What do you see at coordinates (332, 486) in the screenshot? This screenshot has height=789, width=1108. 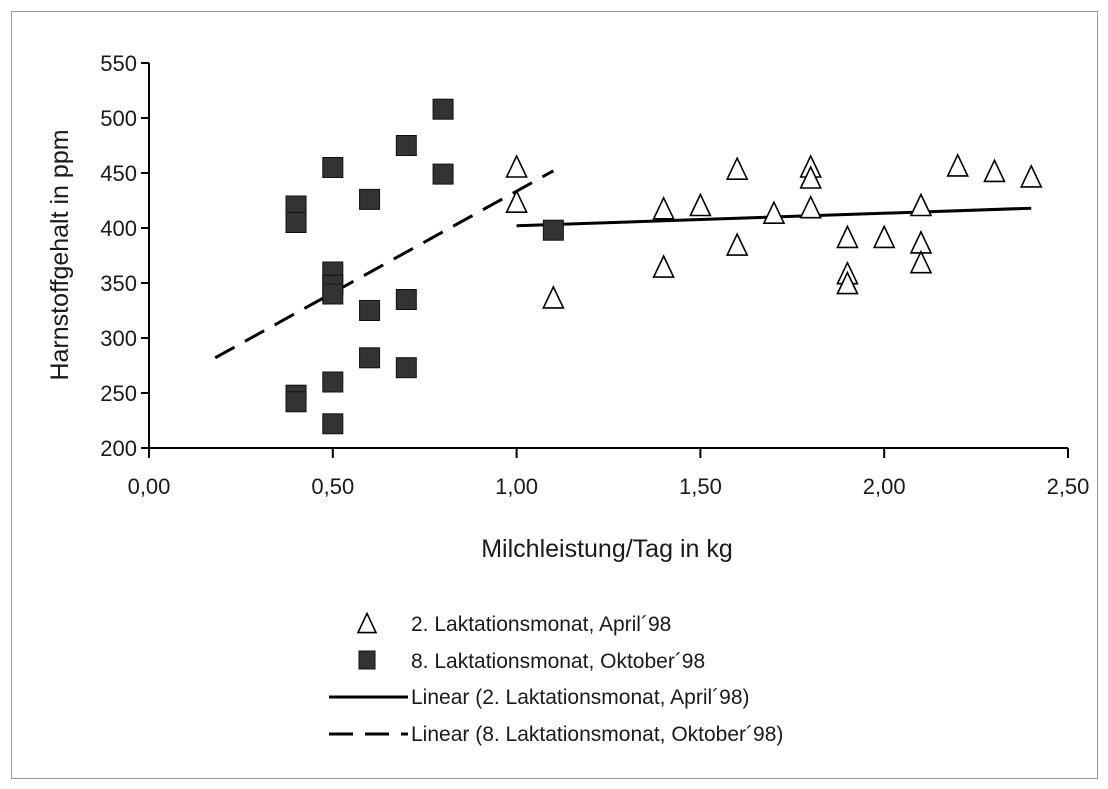 I see `x-tick-label: 0,50` at bounding box center [332, 486].